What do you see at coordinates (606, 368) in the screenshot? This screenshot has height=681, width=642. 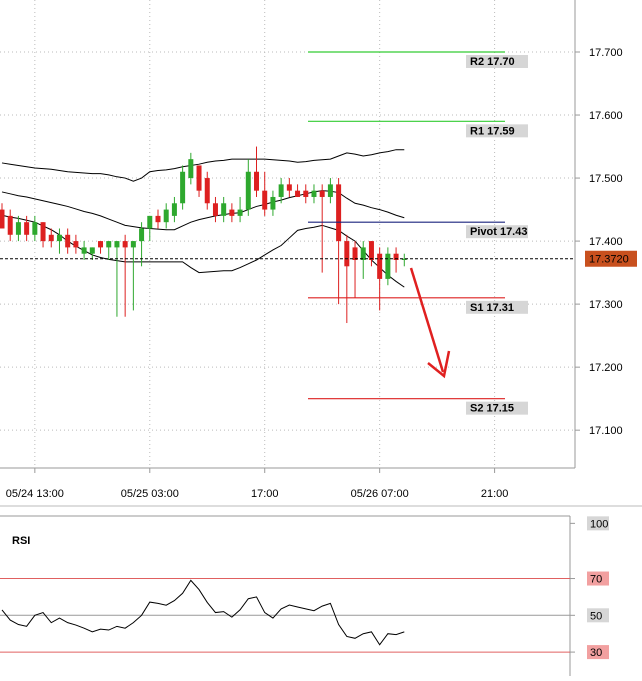 I see `y-tick-label: 17.200` at bounding box center [606, 368].